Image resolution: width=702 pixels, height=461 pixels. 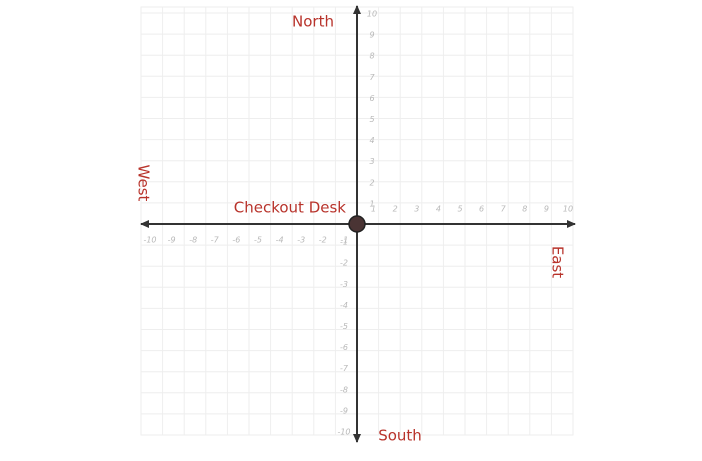 I want to click on y-tick-label: -1, so click(x=344, y=242).